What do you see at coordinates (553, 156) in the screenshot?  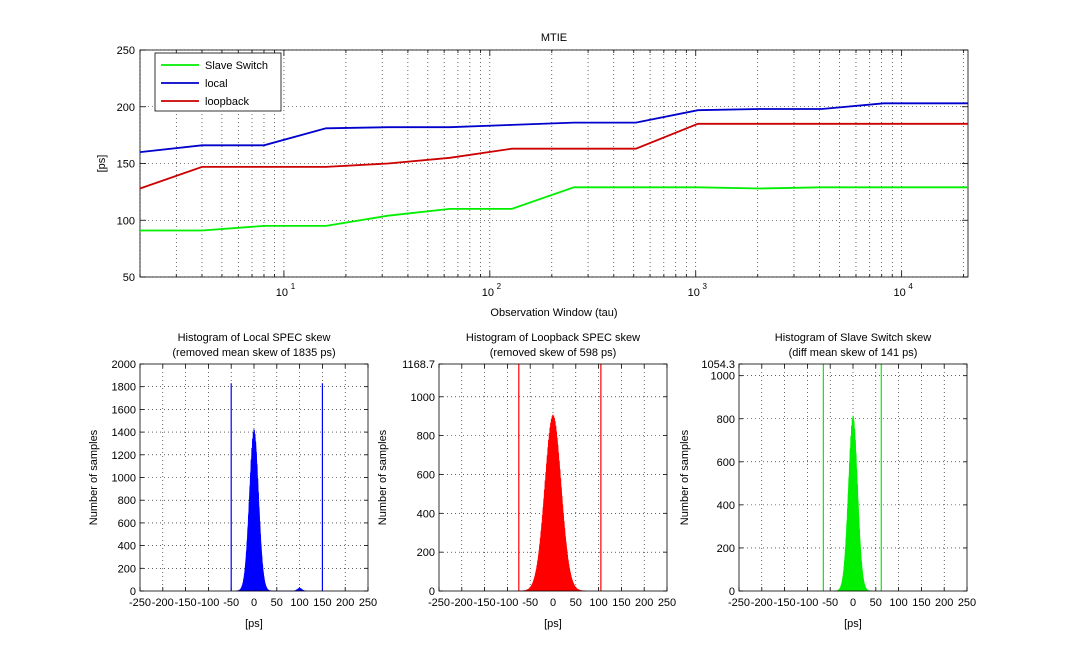 I see `series-line-loopback` at bounding box center [553, 156].